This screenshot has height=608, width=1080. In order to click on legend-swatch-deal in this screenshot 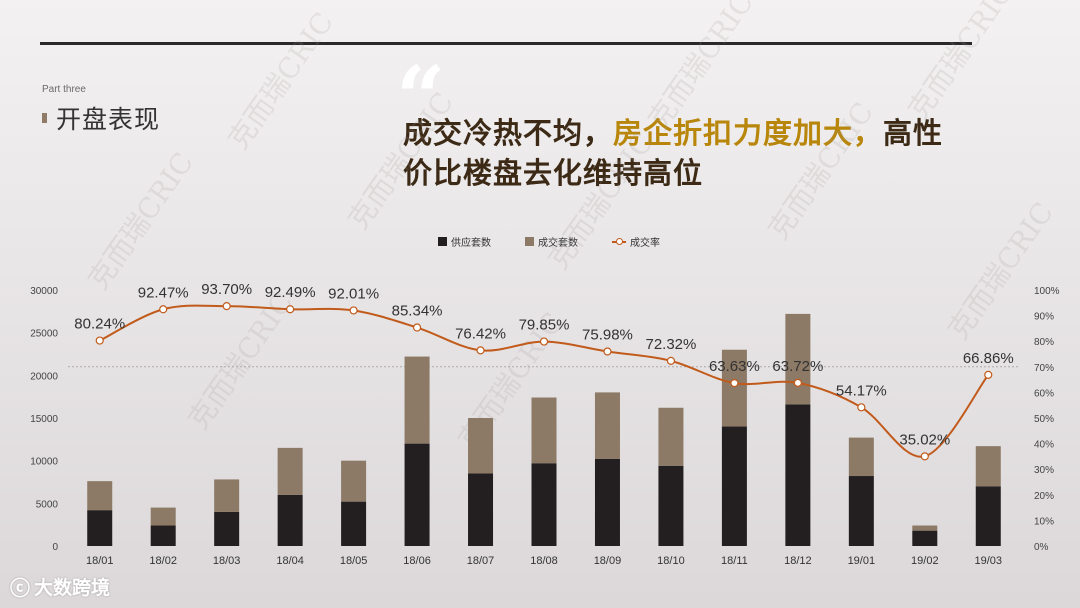, I will do `click(529, 241)`.